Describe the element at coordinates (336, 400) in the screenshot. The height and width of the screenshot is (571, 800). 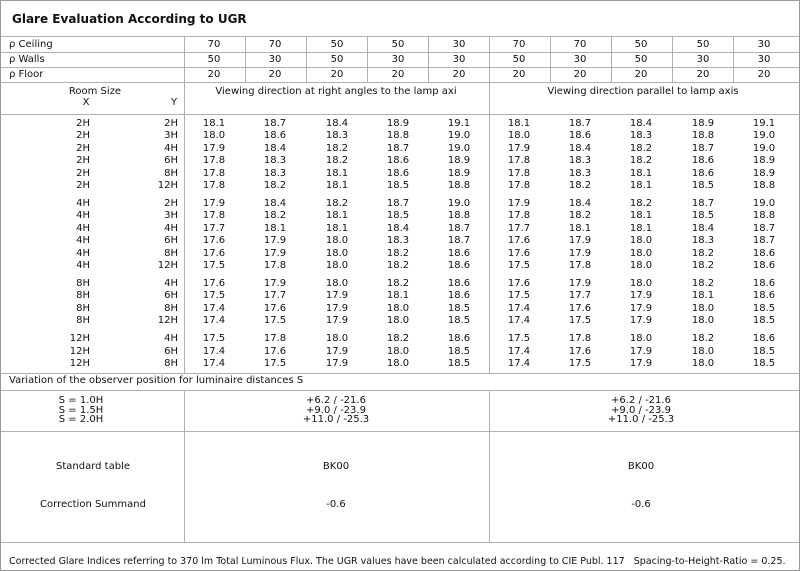
I see `variation-value: +6.2 / -21.6` at that location.